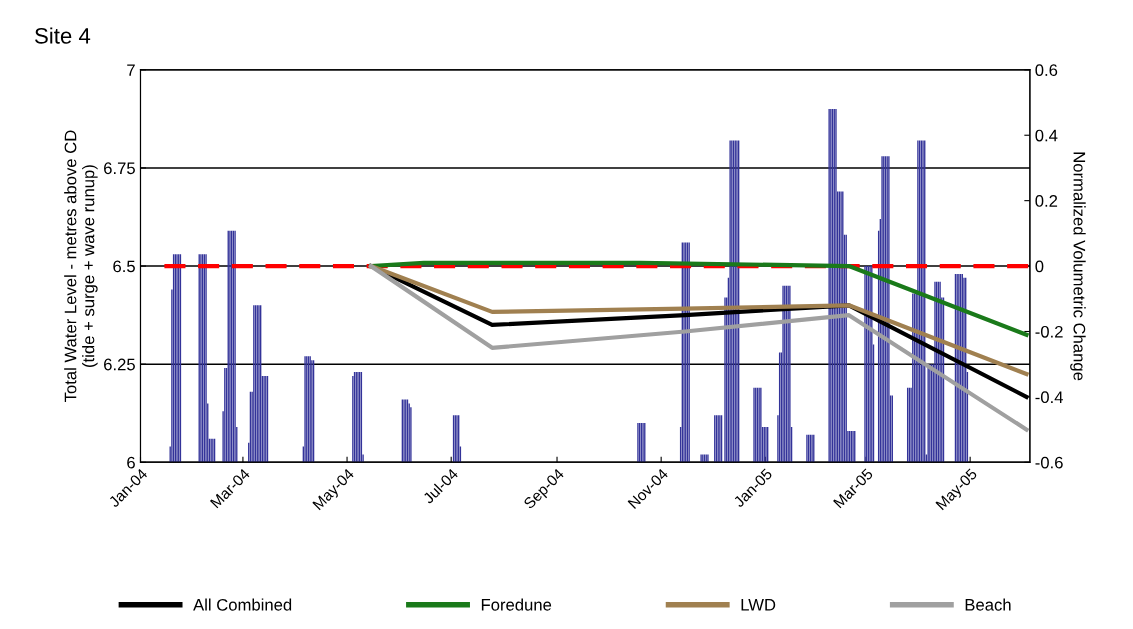 Image resolution: width=1133 pixels, height=629 pixels. Describe the element at coordinates (1049, 462) in the screenshot. I see `y2-tick-label: -0.6` at that location.